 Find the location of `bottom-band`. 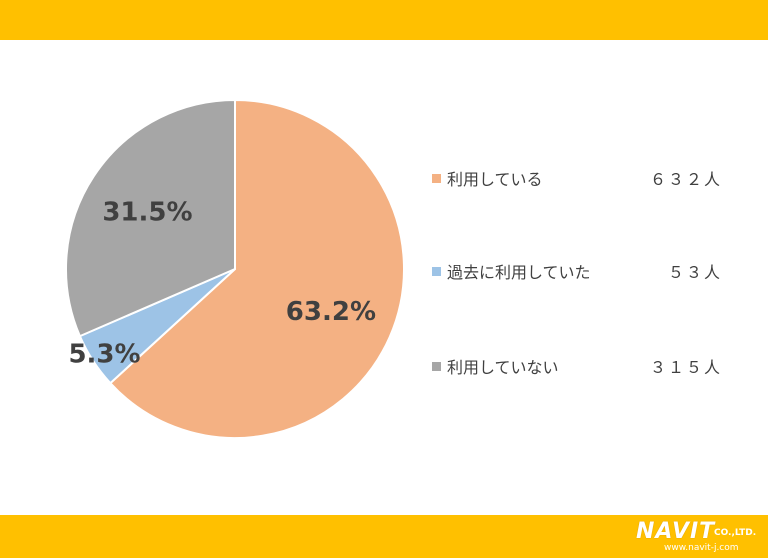

bottom-band is located at coordinates (384, 536).